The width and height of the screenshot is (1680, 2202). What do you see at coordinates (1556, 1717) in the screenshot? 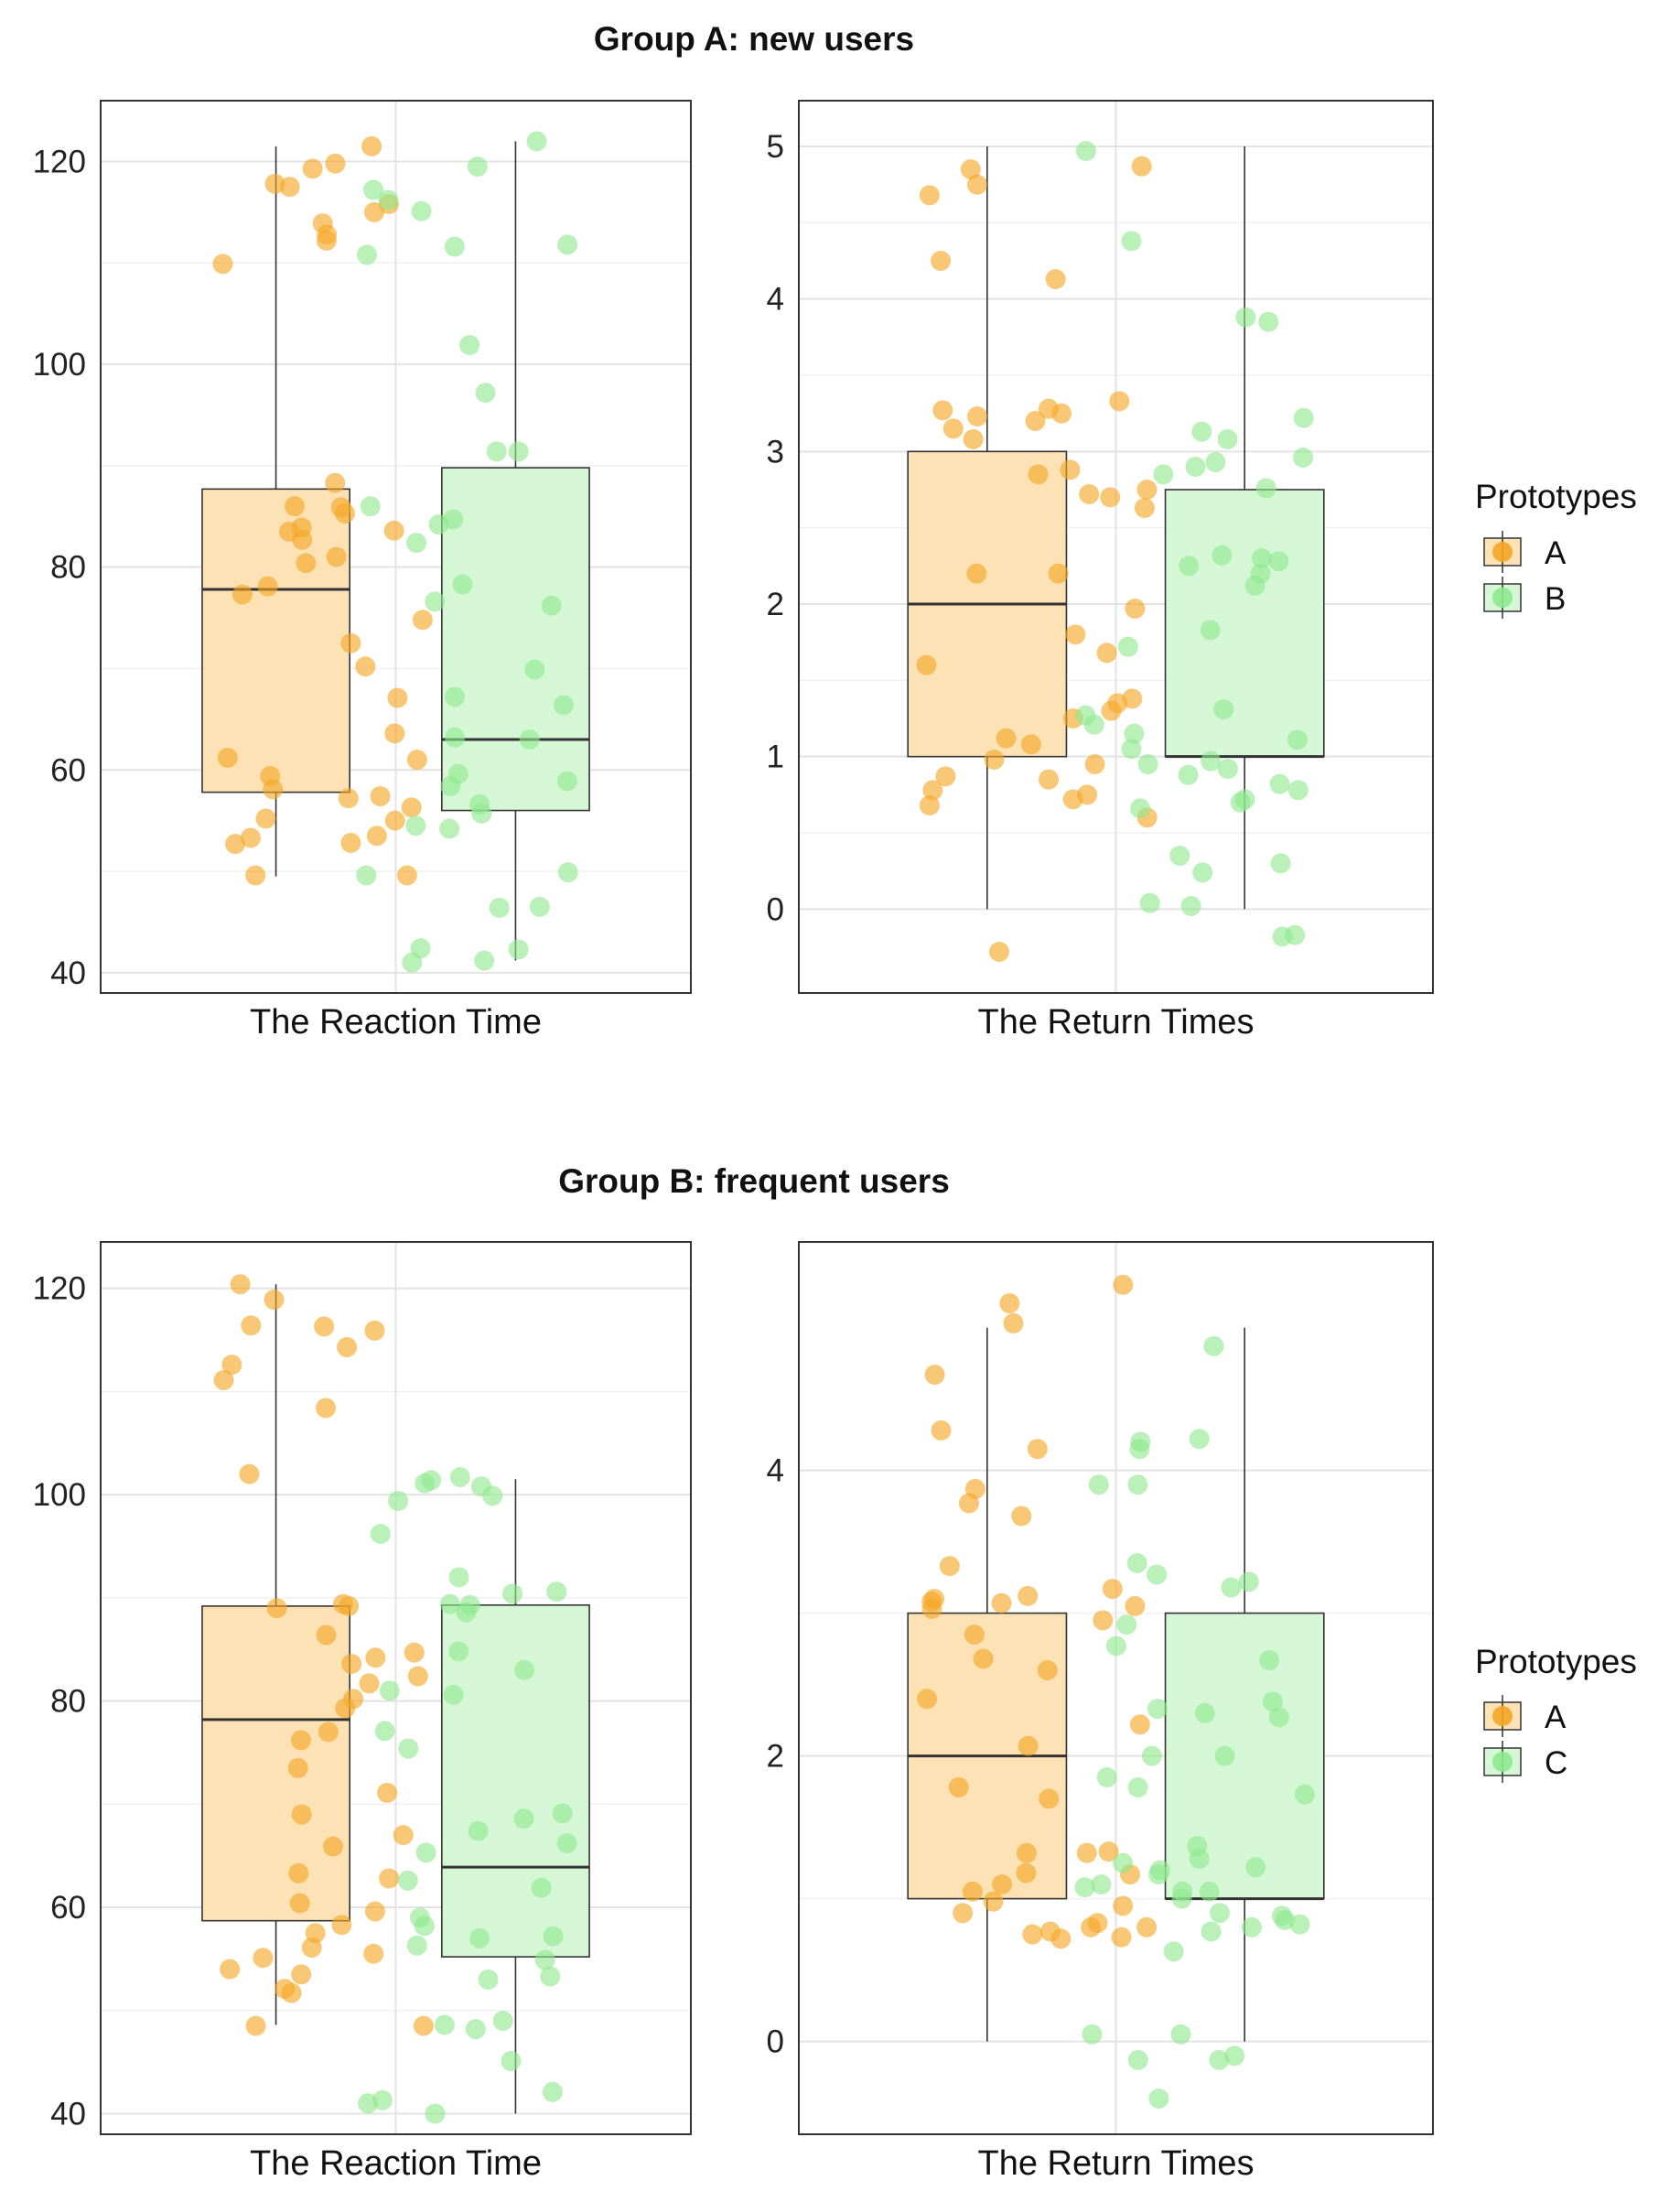
I see `legend-label-a: A` at bounding box center [1556, 1717].